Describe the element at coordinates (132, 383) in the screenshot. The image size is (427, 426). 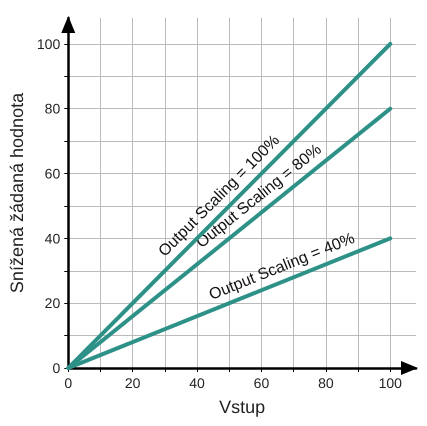
I see `x-tick-label: 20` at that location.